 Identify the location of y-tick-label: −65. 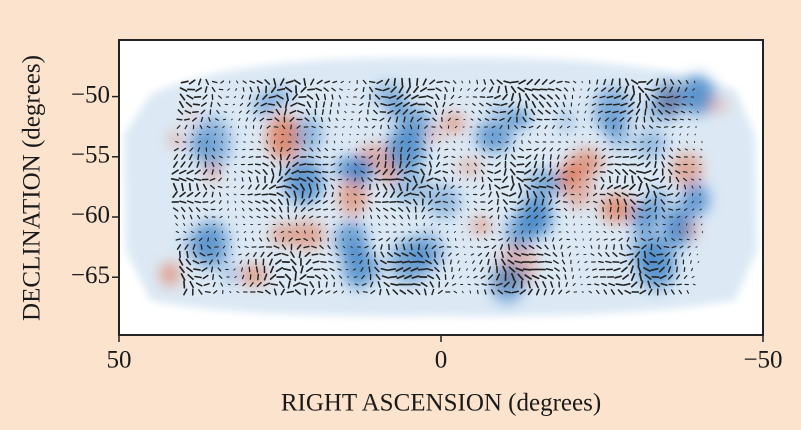
(90, 275).